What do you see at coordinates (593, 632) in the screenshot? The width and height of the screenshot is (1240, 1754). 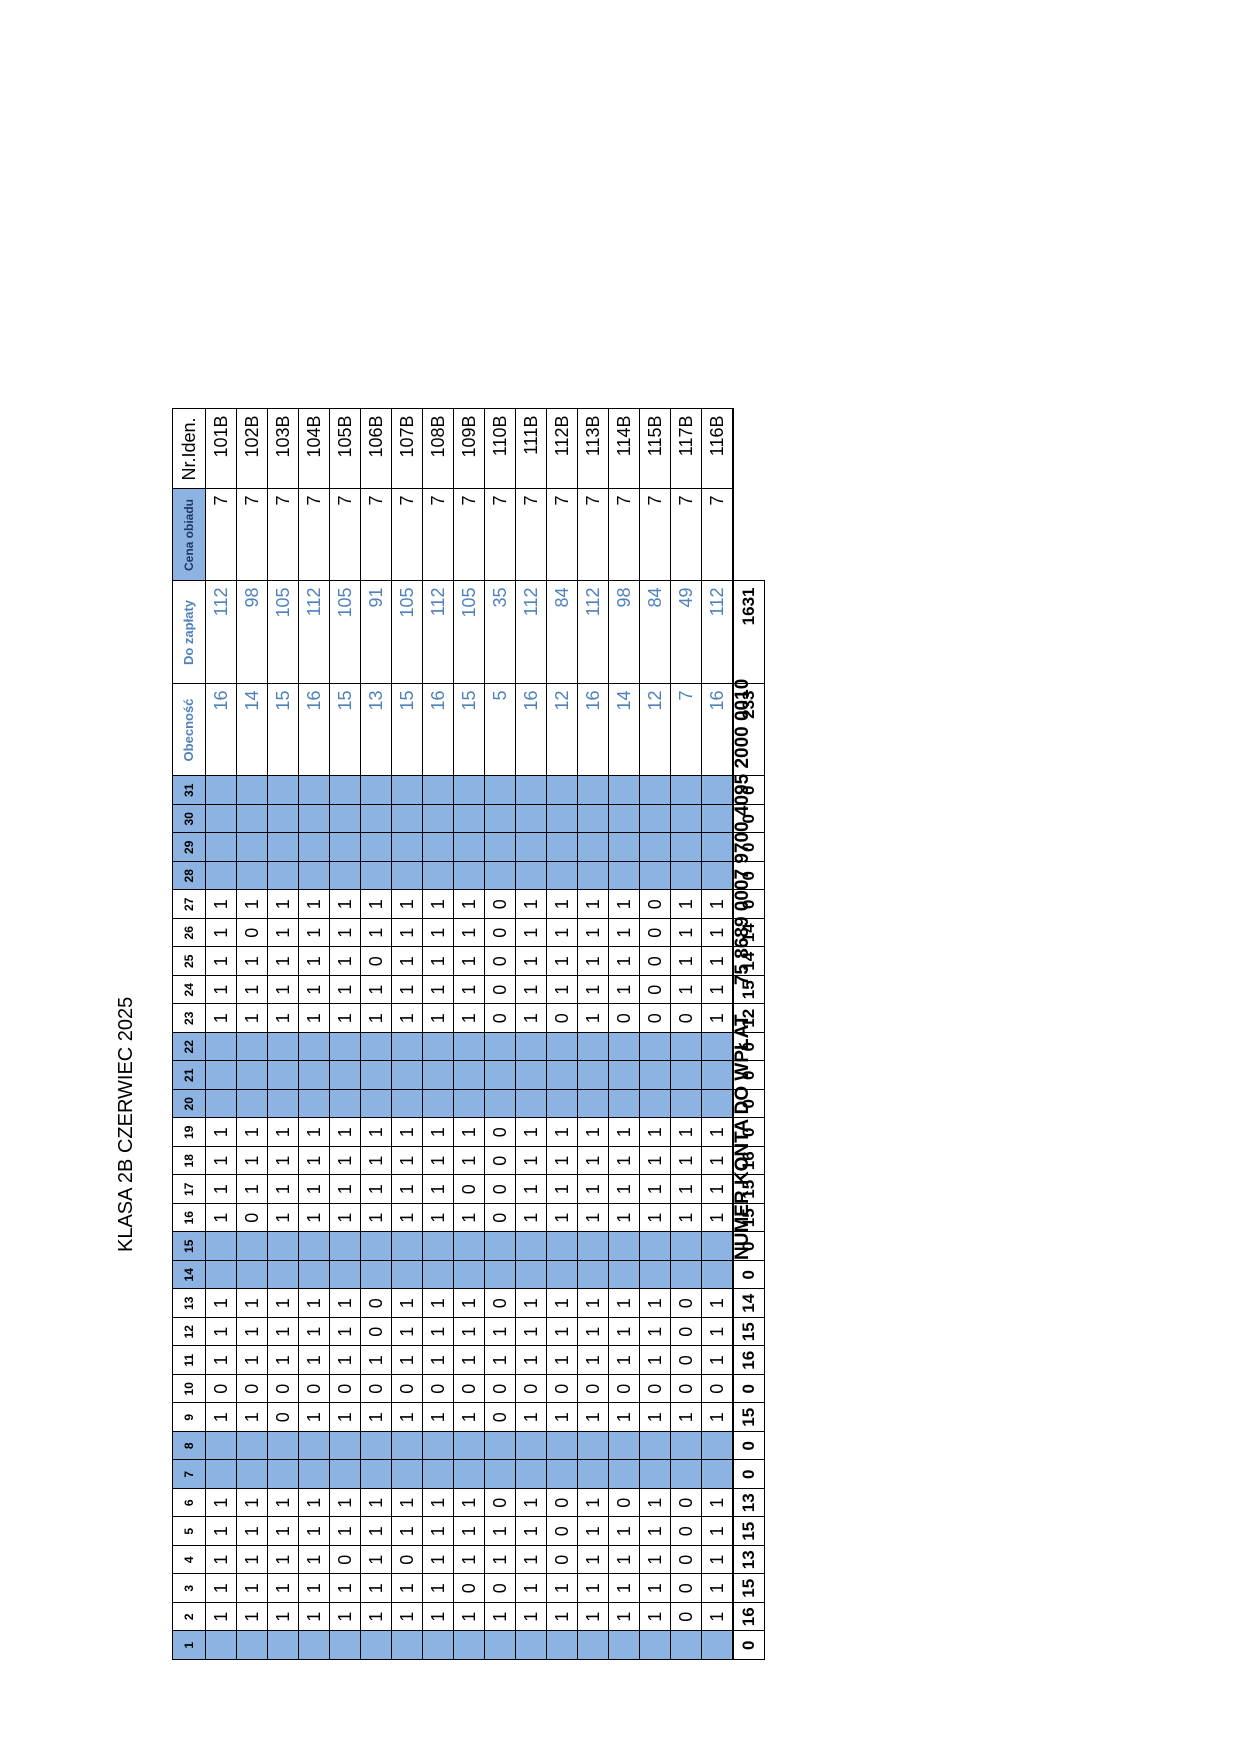 I see `do-zaplaty-cell: 112` at bounding box center [593, 632].